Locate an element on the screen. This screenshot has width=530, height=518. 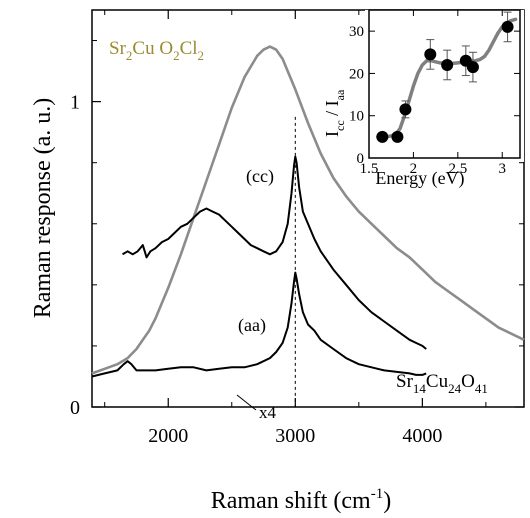
compound-label-bottom: Sr14Cu24O41 is located at coordinates (442, 383).